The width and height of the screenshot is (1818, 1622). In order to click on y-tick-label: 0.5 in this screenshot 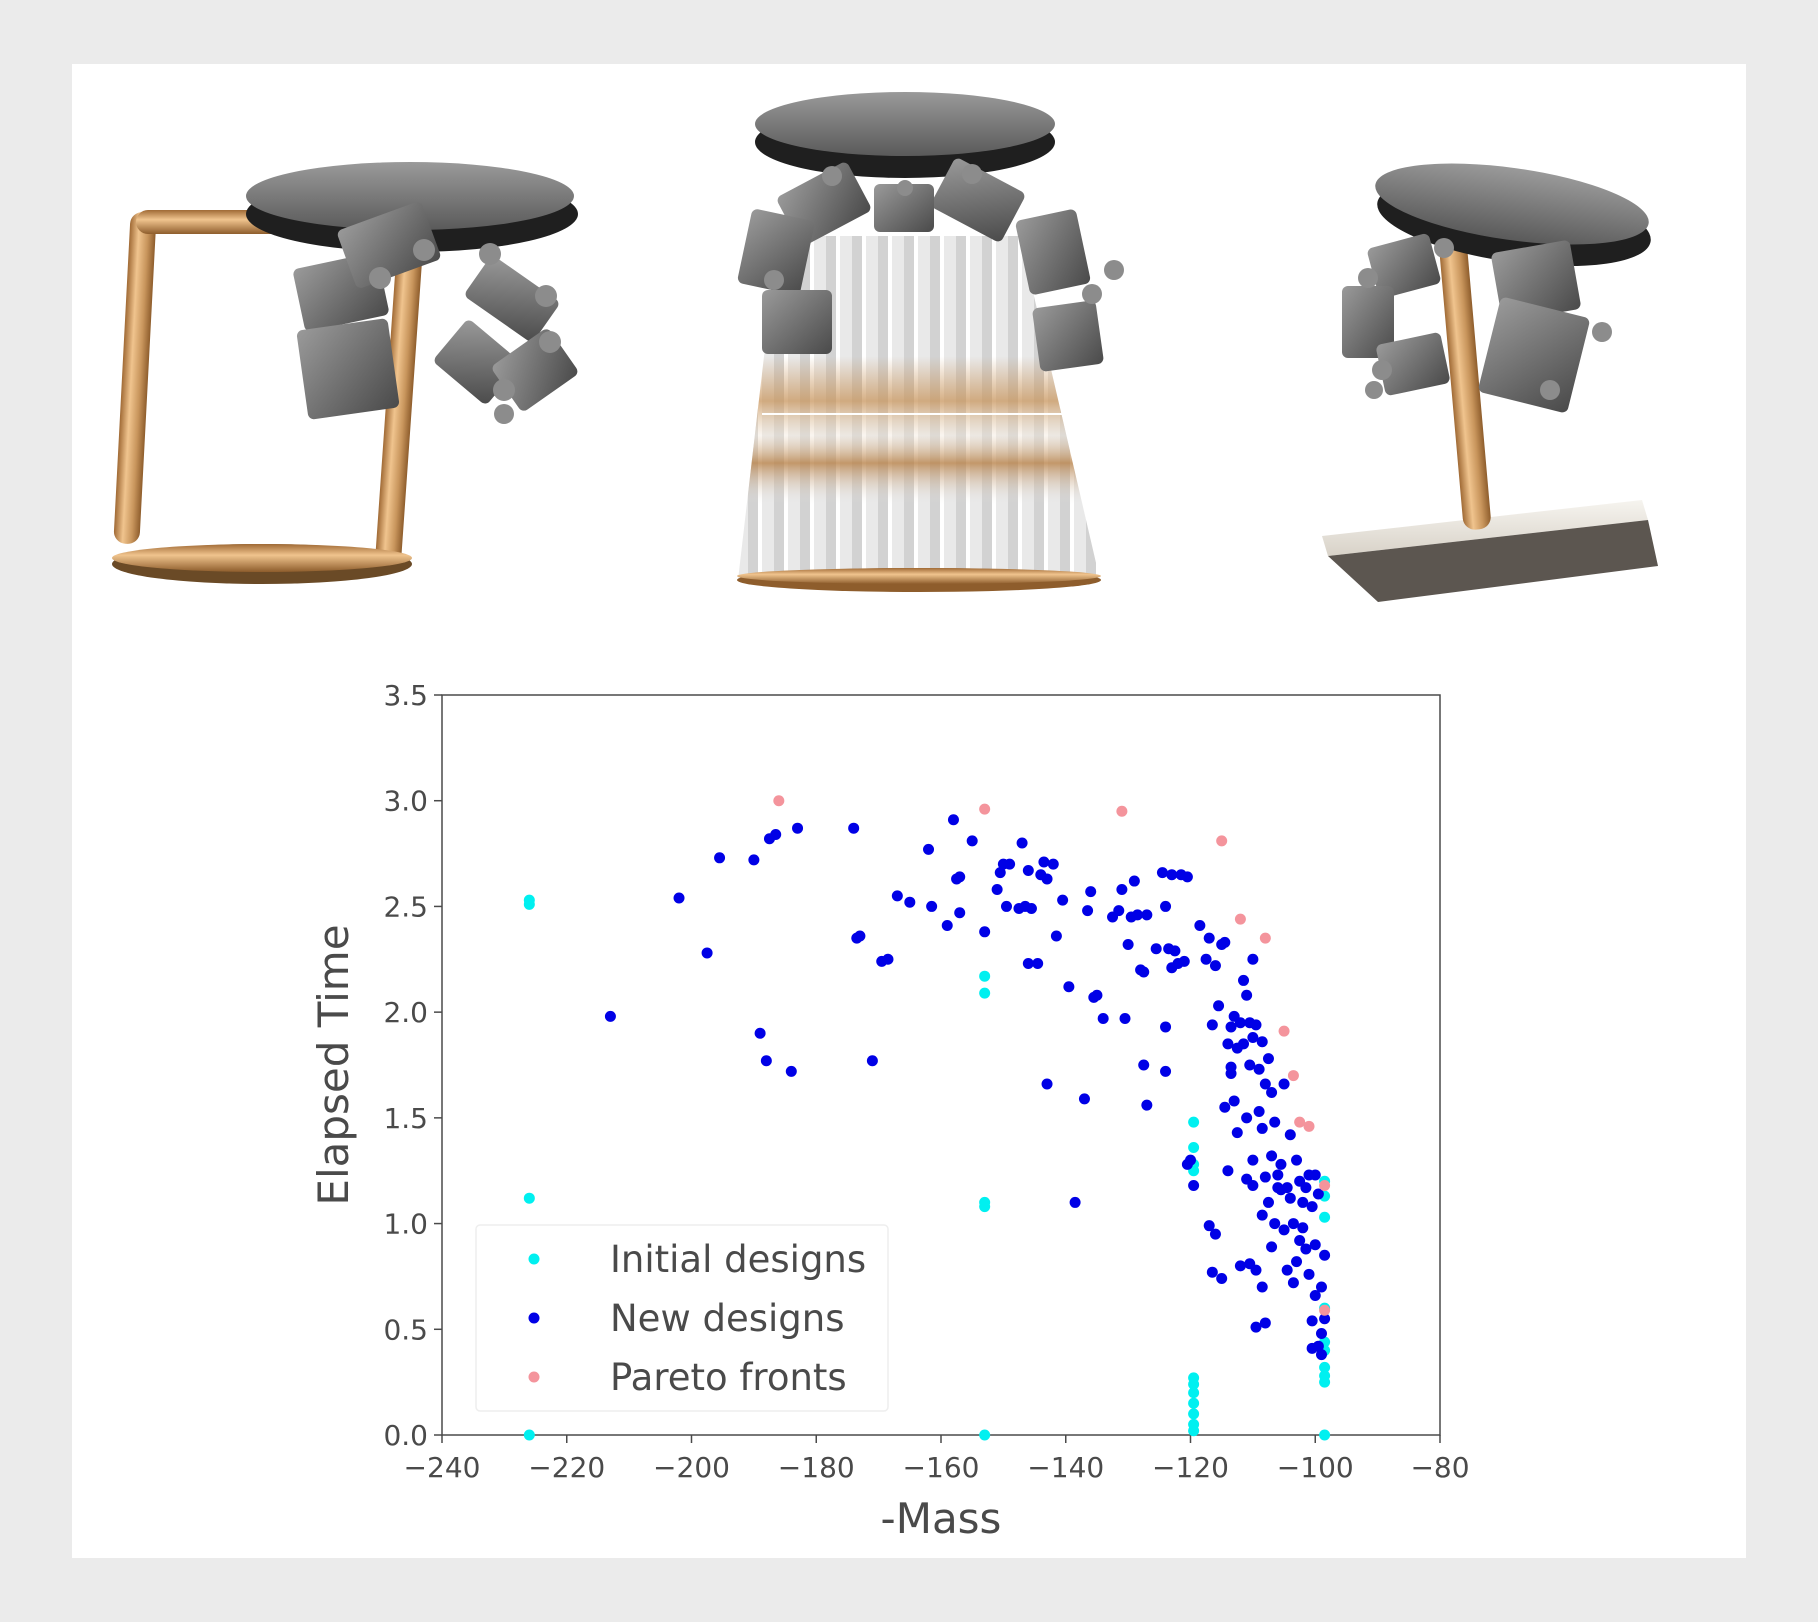, I will do `click(405, 1329)`.